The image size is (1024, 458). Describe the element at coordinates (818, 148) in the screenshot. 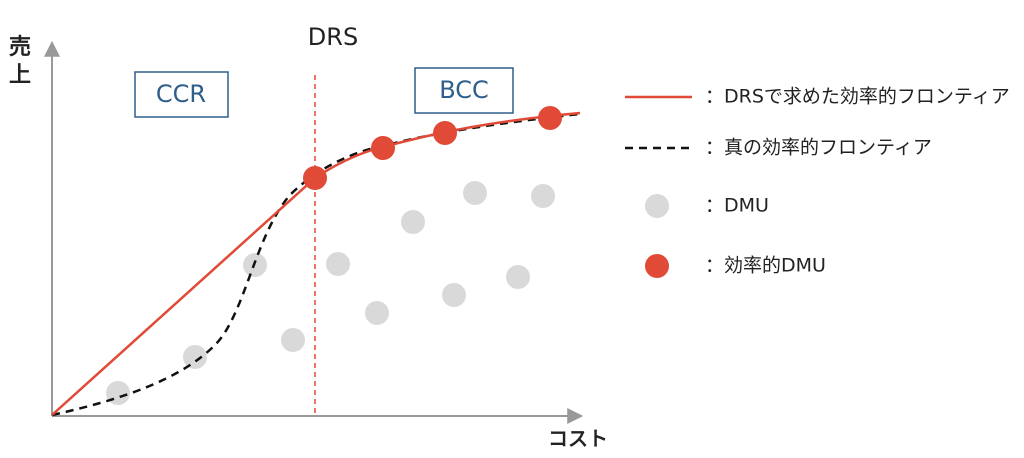

I see `legend-label: ：真の効率的フロンティア` at that location.